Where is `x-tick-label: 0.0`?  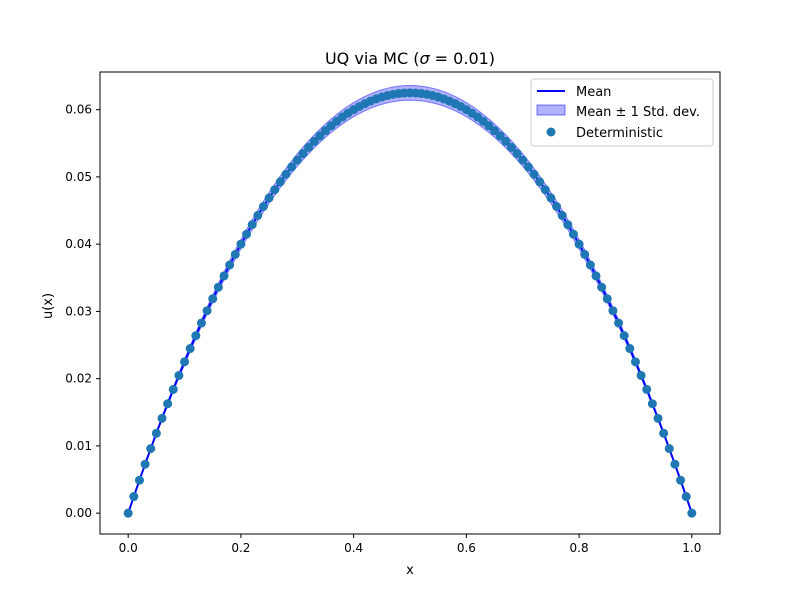 x-tick-label: 0.0 is located at coordinates (128, 548).